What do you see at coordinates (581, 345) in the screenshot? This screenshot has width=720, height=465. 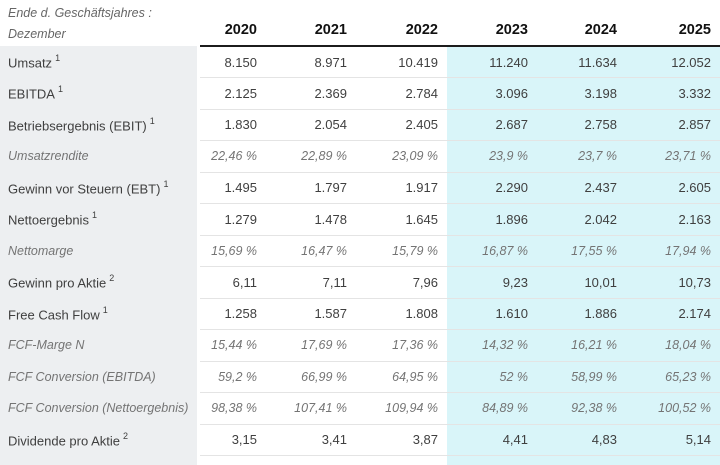 I see `value-cell-estimate: 16,21 %` at bounding box center [581, 345].